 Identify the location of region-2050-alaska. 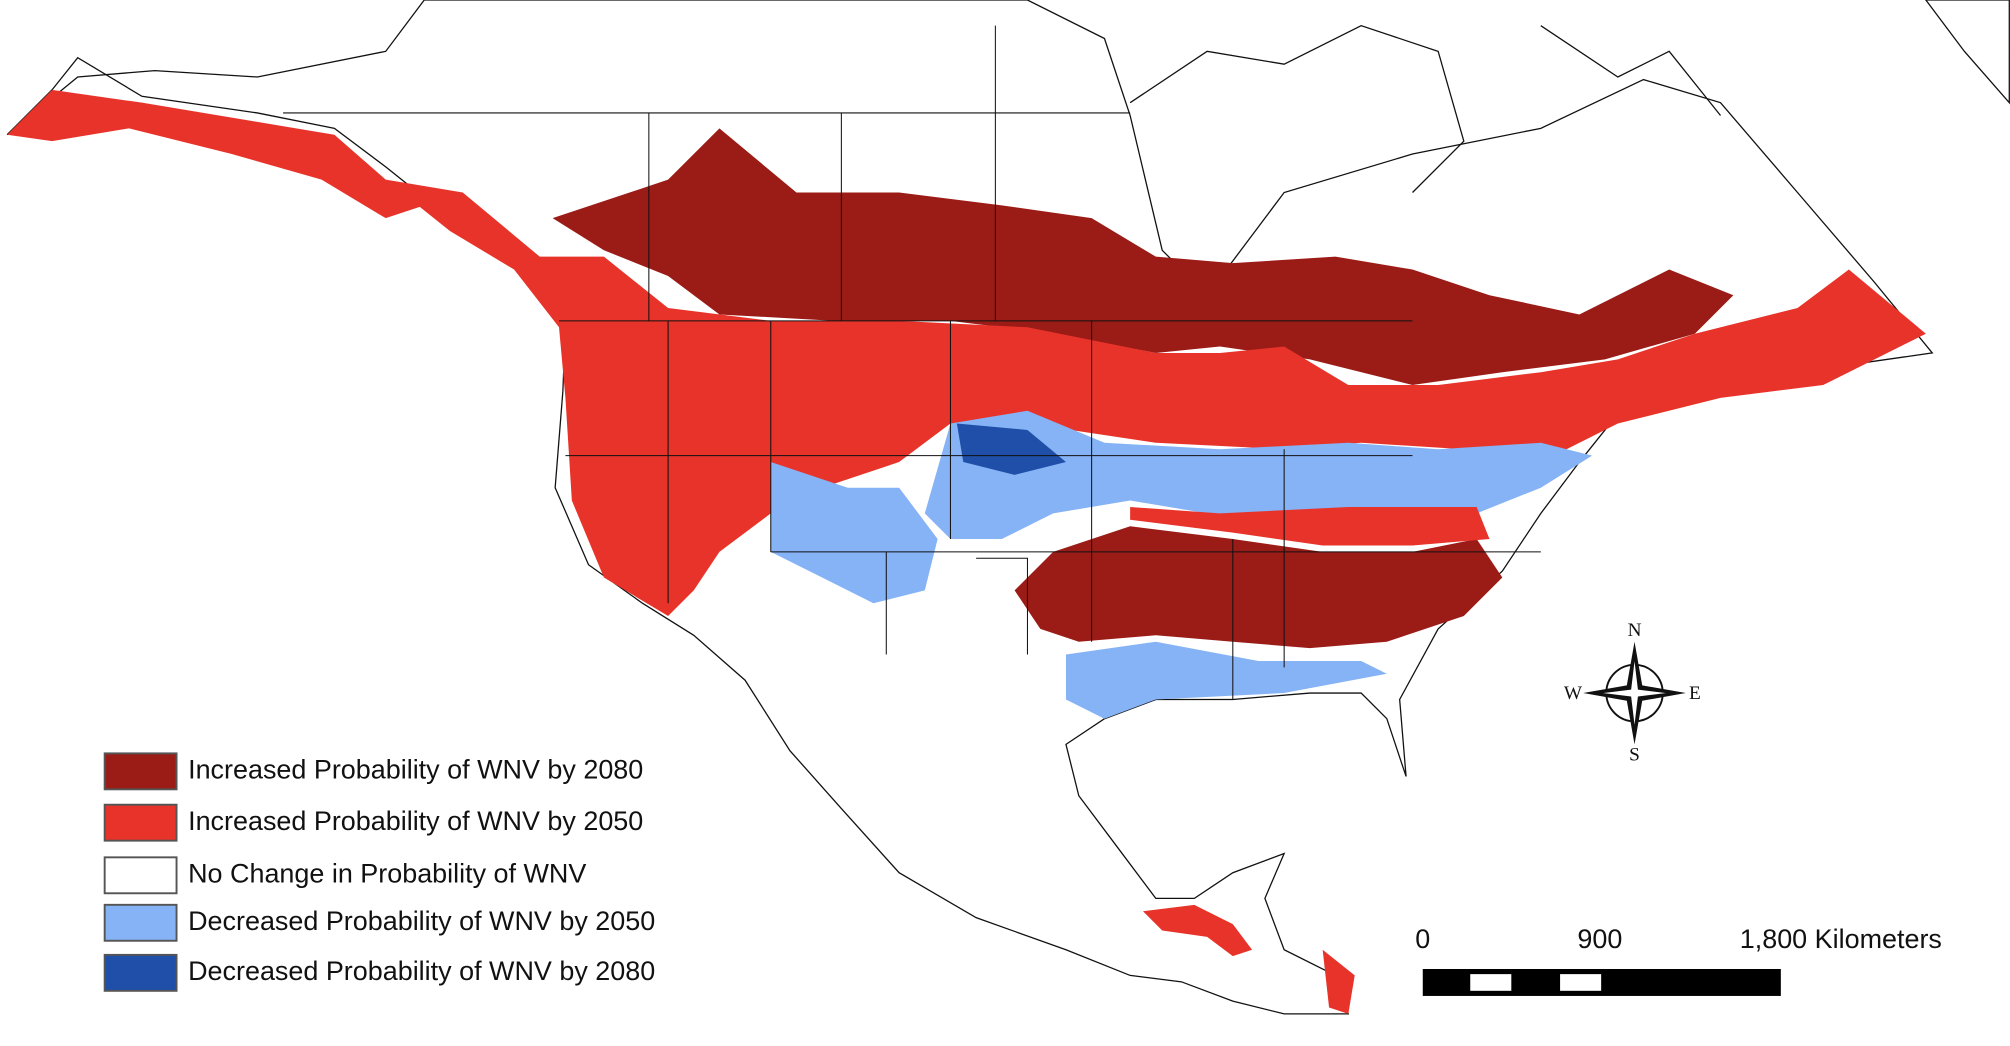
(216, 154).